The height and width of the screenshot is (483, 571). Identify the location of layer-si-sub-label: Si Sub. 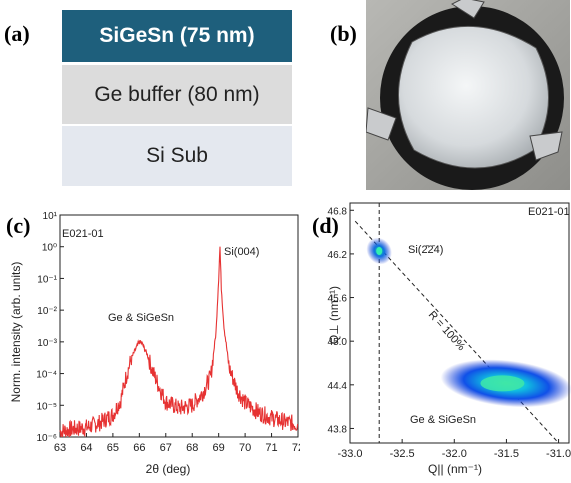
(177, 155).